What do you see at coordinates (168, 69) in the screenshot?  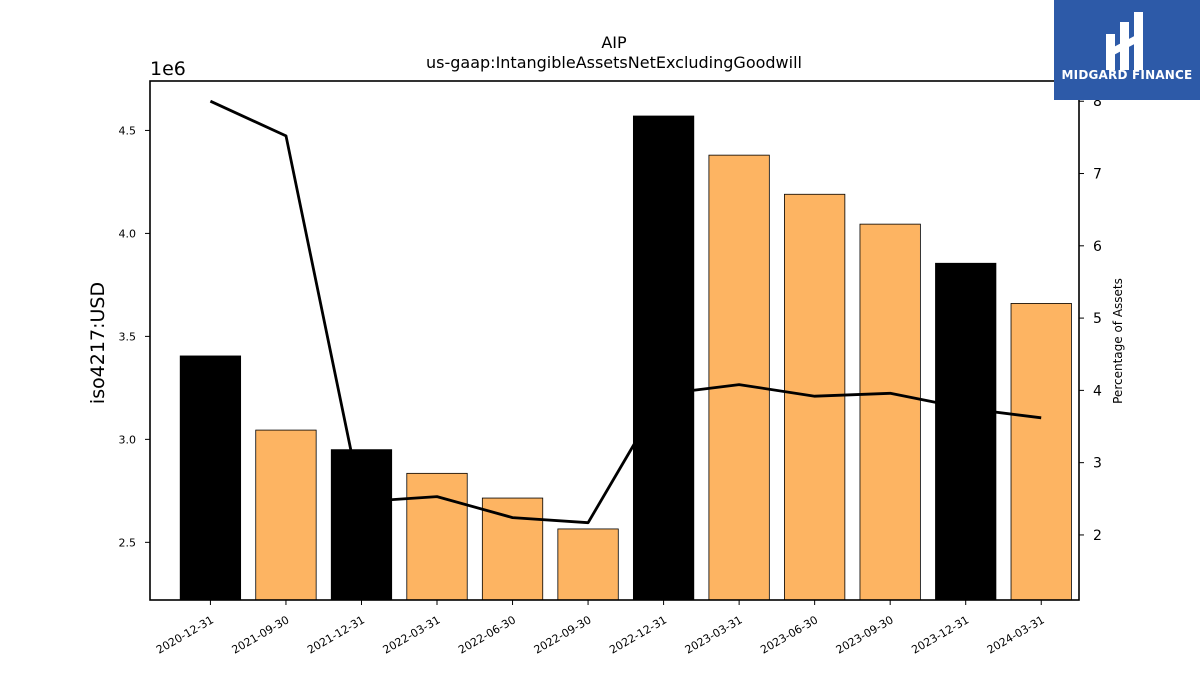 I see `y-offset-label: 1e6` at bounding box center [168, 69].